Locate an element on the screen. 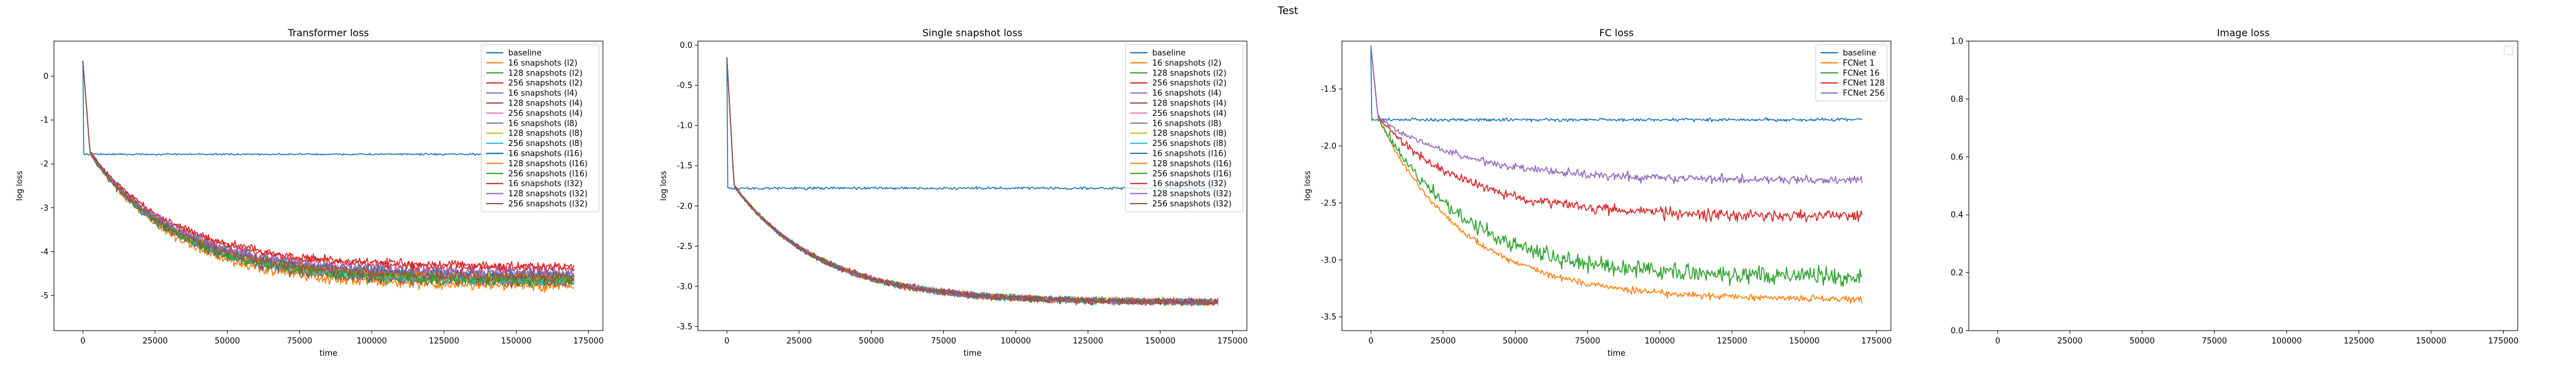 The height and width of the screenshot is (368, 2576). legend-label: 16 snapshots (l8) is located at coordinates (1187, 123).